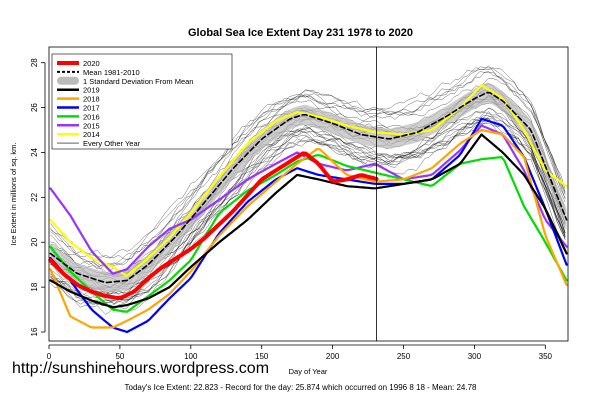  I want to click on legend-swatch, so click(68, 80).